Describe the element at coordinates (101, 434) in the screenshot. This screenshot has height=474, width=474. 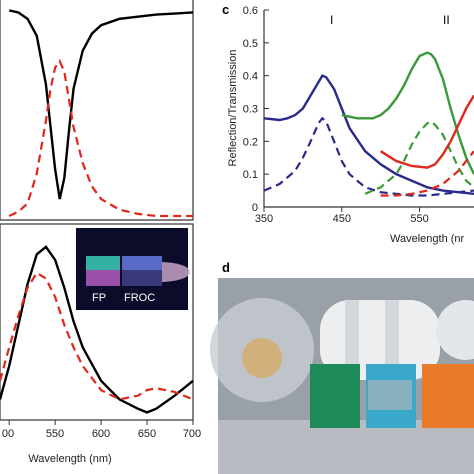
I see `bl-xtick-label: 600` at that location.